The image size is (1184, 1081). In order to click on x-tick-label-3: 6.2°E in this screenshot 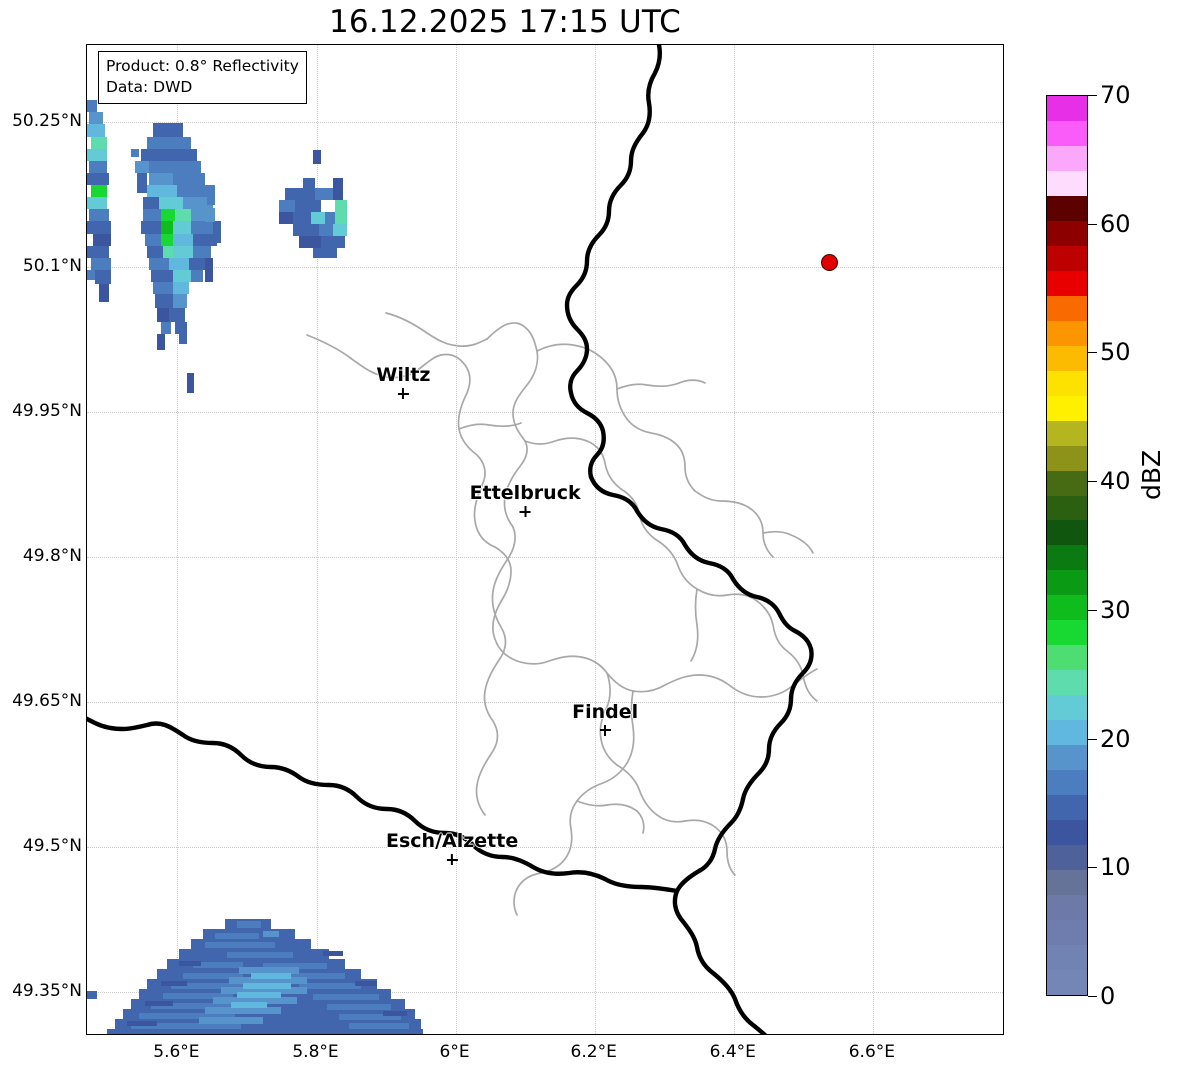, I will do `click(593, 1052)`.